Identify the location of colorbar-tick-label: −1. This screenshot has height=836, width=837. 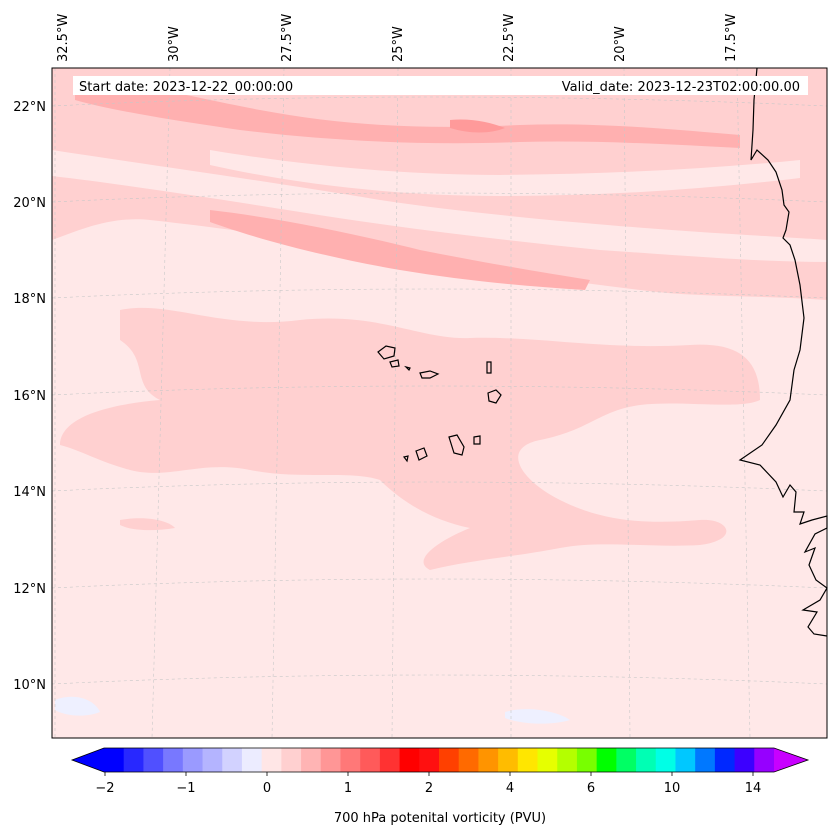
(185, 788).